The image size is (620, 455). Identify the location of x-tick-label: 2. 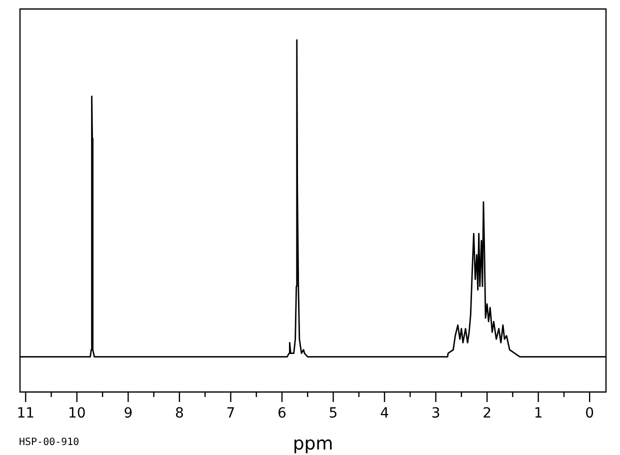
(487, 414).